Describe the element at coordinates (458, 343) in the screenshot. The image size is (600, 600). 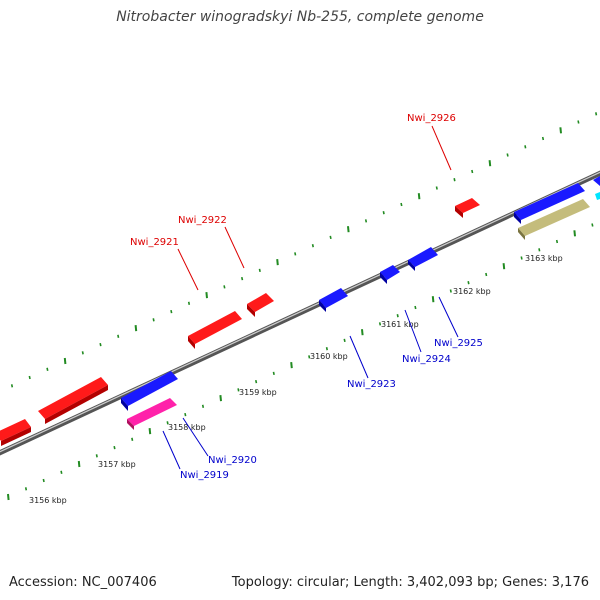
I see `gene-label-reverse: Nwi_2925` at that location.